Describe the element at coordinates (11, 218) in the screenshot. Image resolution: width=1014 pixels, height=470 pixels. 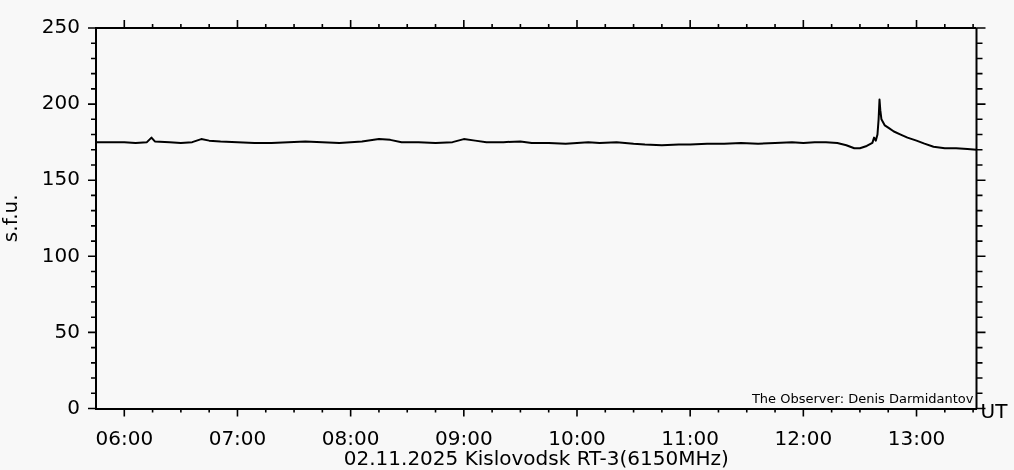
I see `y-axis-title: s.f.u.` at that location.